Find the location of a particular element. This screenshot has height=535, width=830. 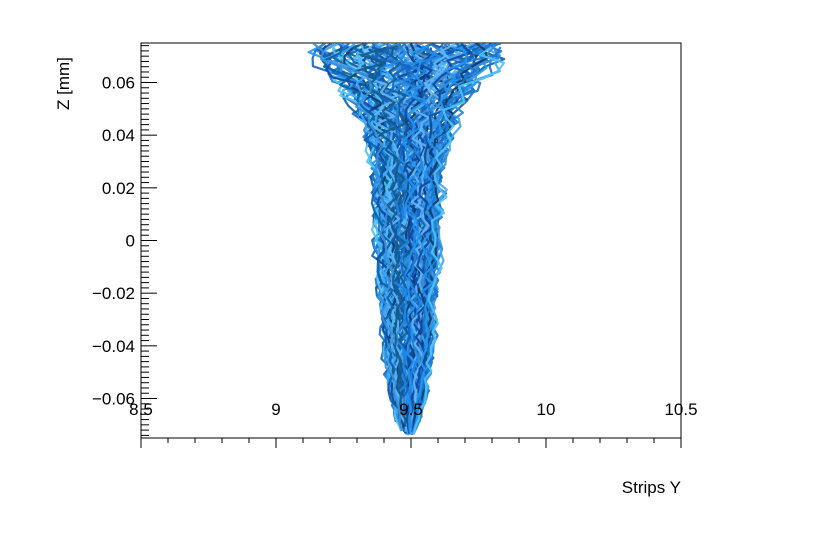

y-tick-label: −0.04 is located at coordinates (113, 346).